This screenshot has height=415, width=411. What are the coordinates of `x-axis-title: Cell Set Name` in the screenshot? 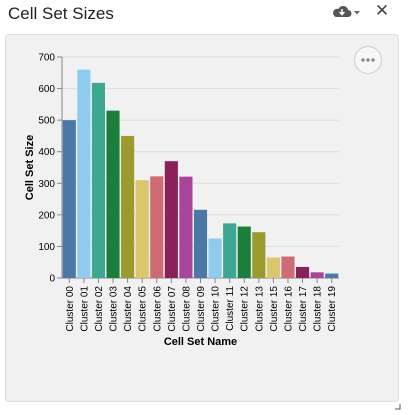 It's located at (200, 342).